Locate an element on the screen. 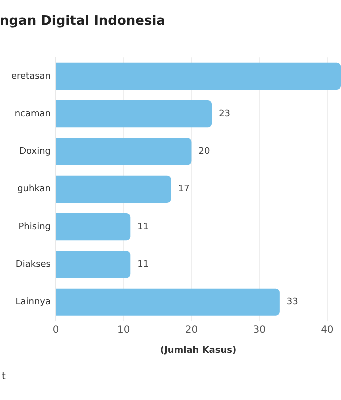 This screenshot has width=341, height=400. y-tick-label: Diakses is located at coordinates (34, 265).